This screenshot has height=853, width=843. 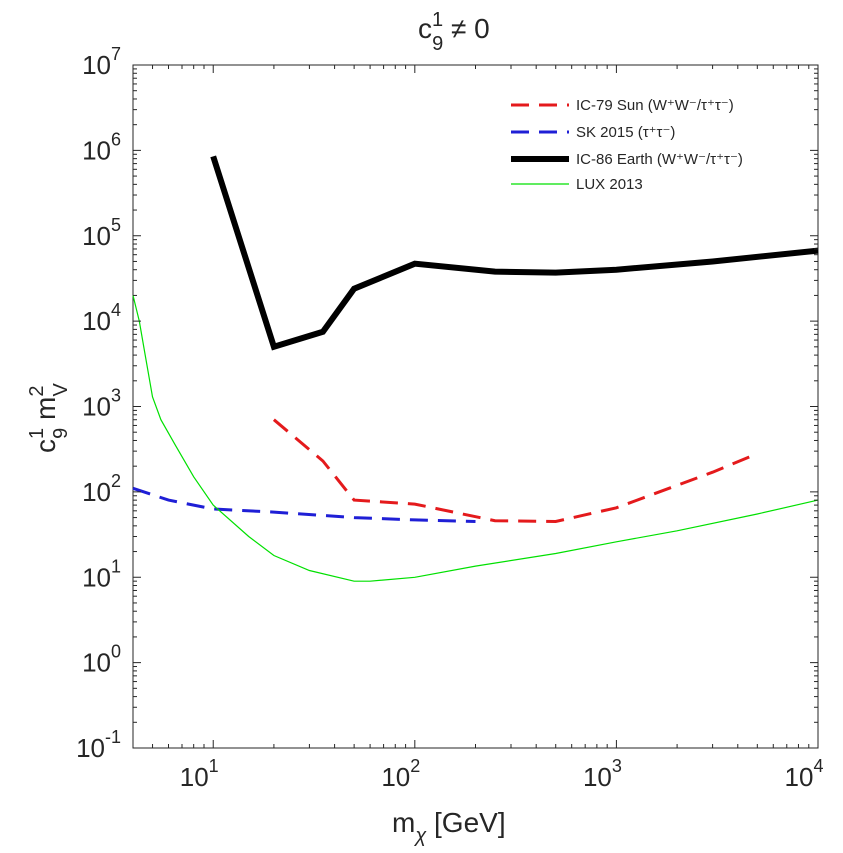 What do you see at coordinates (98, 745) in the screenshot?
I see `y-tick-label: 10⁻¹` at bounding box center [98, 745].